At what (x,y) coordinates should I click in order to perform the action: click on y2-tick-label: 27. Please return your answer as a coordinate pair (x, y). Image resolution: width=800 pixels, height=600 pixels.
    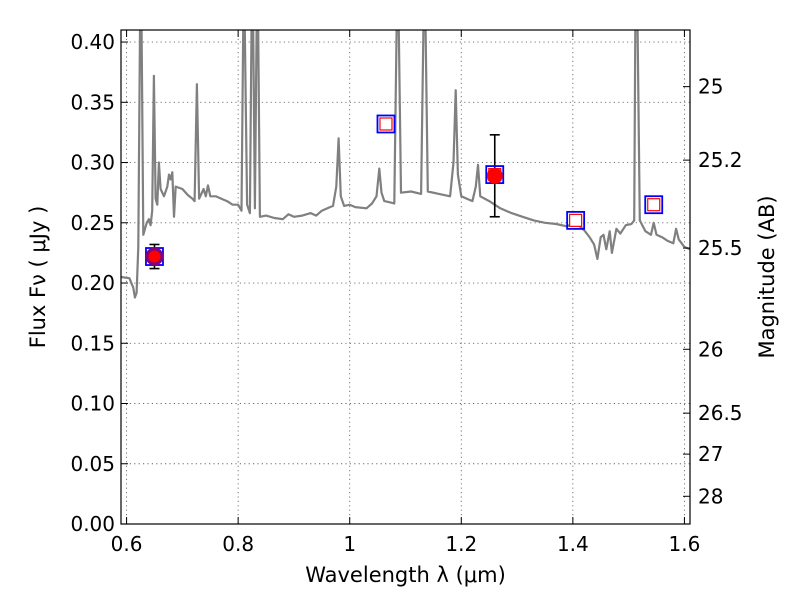
    Looking at the image, I should click on (710, 454).